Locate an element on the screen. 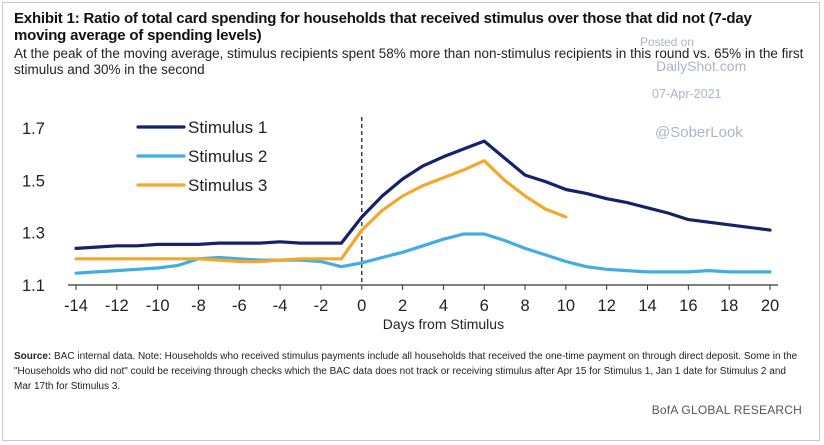  legend-label: Stimulus 3 is located at coordinates (227, 185).